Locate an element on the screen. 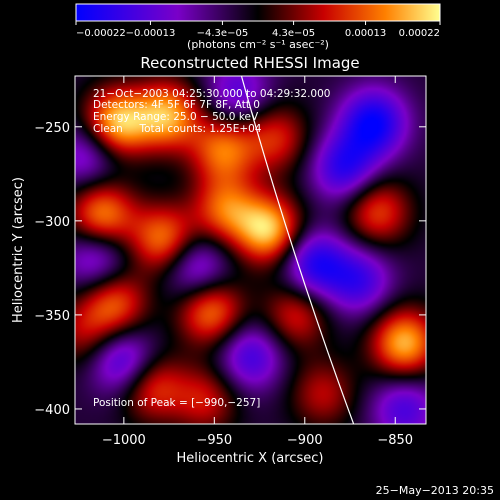 The width and height of the screenshot is (500, 500). colorbar-tick-label: 4.3e−05 is located at coordinates (293, 33).